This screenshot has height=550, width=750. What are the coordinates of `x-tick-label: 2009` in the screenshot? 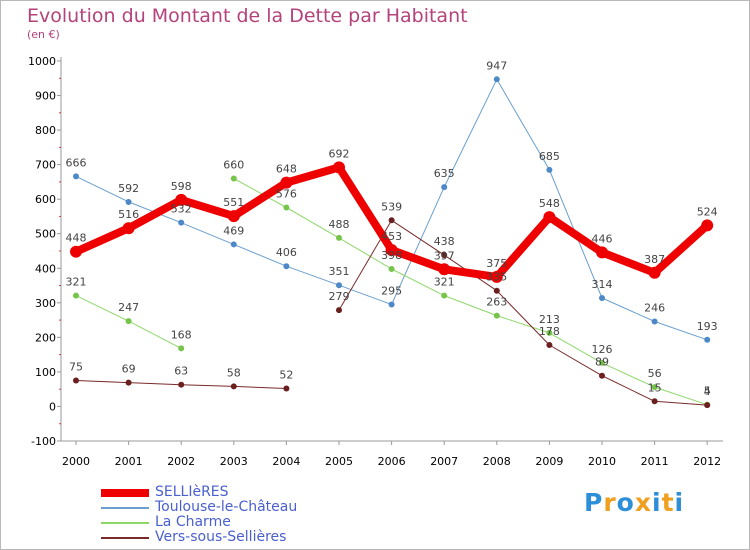 It's located at (549, 461).